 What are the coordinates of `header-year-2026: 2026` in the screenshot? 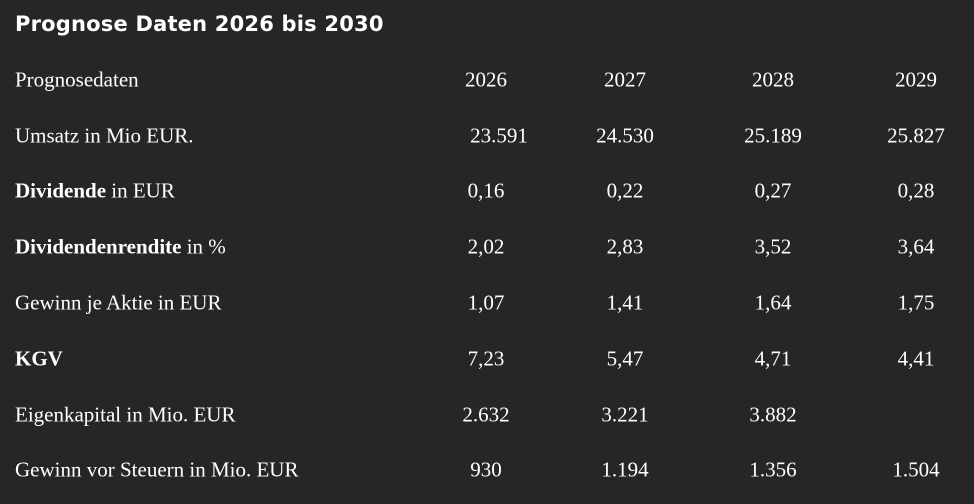 It's located at (486, 79).